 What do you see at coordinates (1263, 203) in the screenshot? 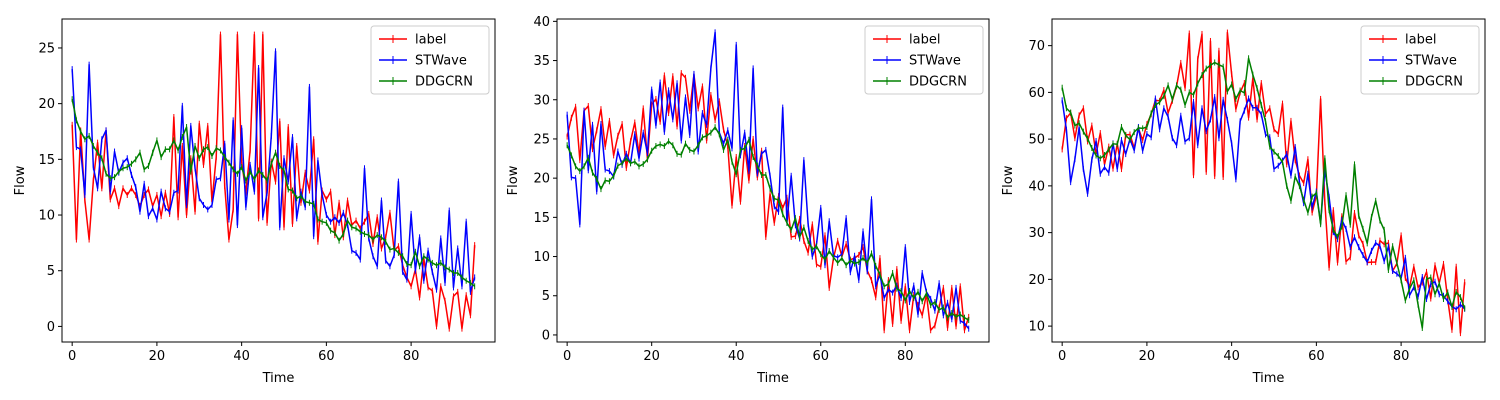
I see `series-line-stwave` at bounding box center [1263, 203].